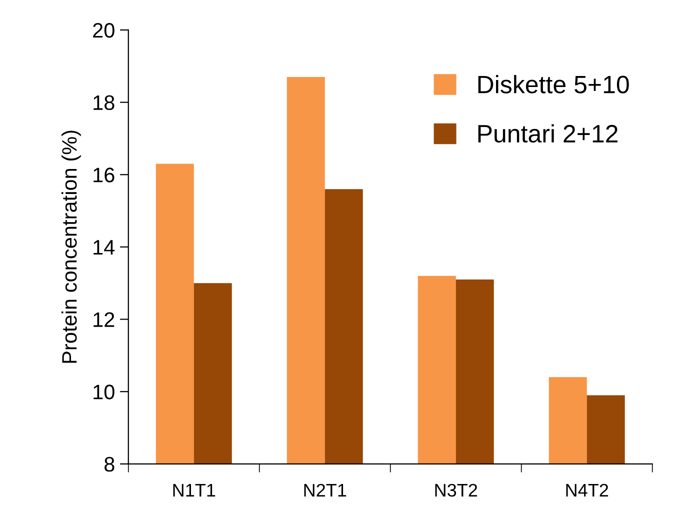 The height and width of the screenshot is (526, 694). What do you see at coordinates (104, 392) in the screenshot?
I see `y-tick-label: 10` at bounding box center [104, 392].